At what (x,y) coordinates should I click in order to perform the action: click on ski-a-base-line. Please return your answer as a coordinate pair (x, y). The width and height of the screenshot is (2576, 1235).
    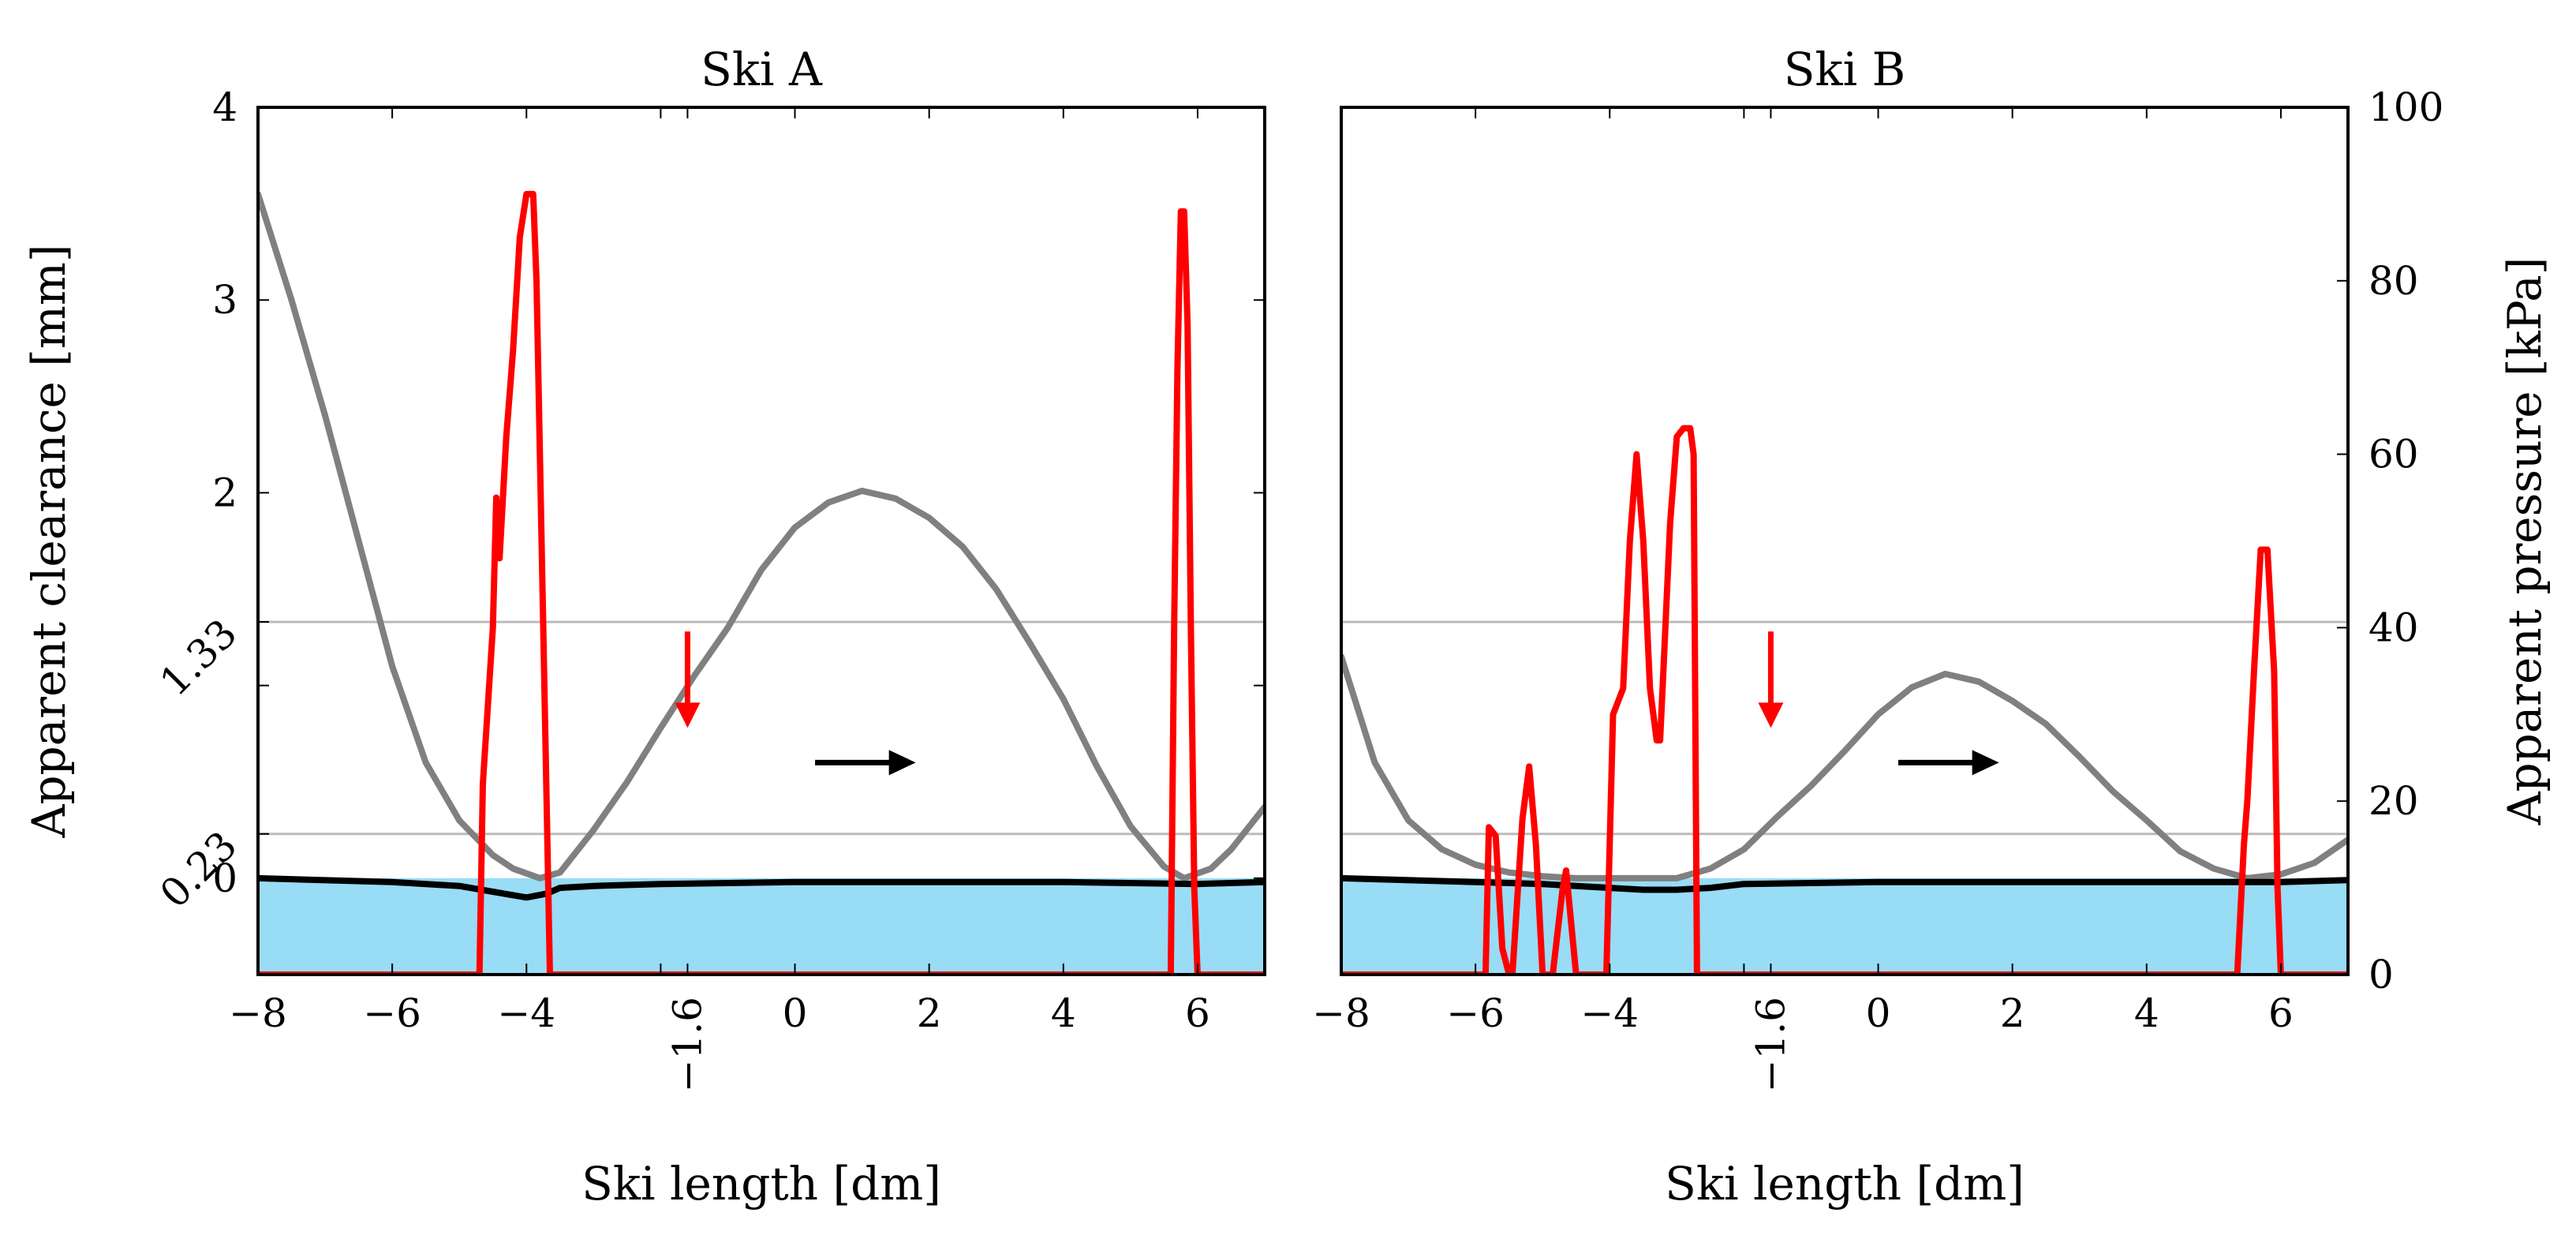
    Looking at the image, I should click on (761, 888).